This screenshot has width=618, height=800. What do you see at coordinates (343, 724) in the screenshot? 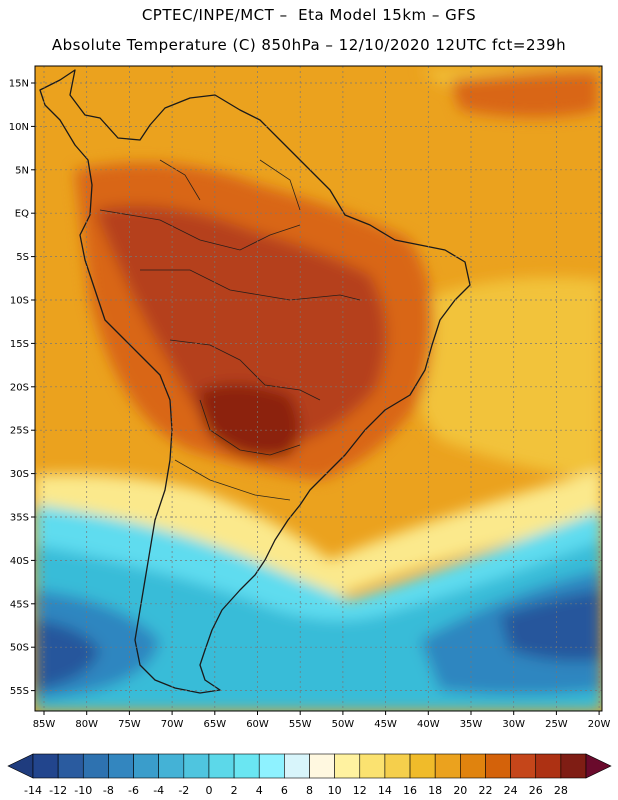
I see `lon-tick-label: 50W` at bounding box center [343, 724].